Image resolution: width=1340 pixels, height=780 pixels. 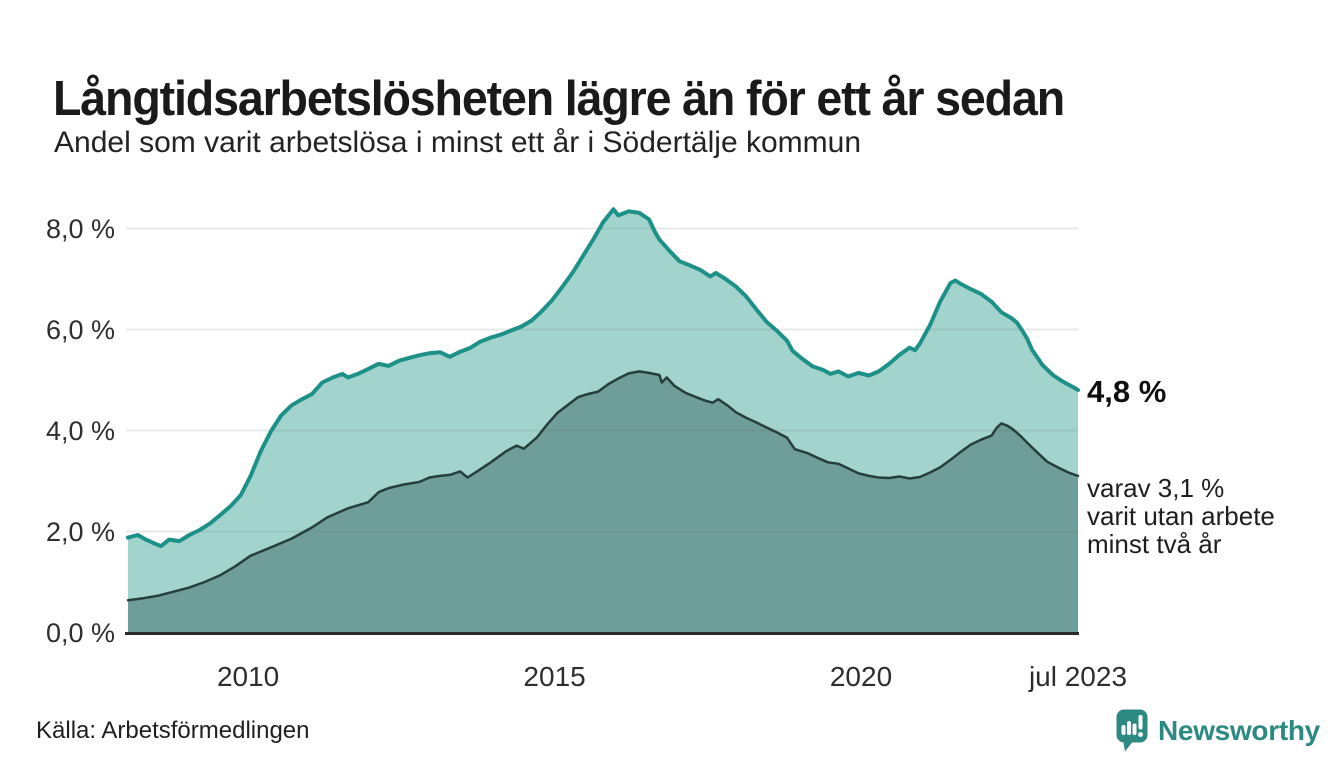 What do you see at coordinates (1239, 730) in the screenshot?
I see `brand-wordmark: Newsworthy` at bounding box center [1239, 730].